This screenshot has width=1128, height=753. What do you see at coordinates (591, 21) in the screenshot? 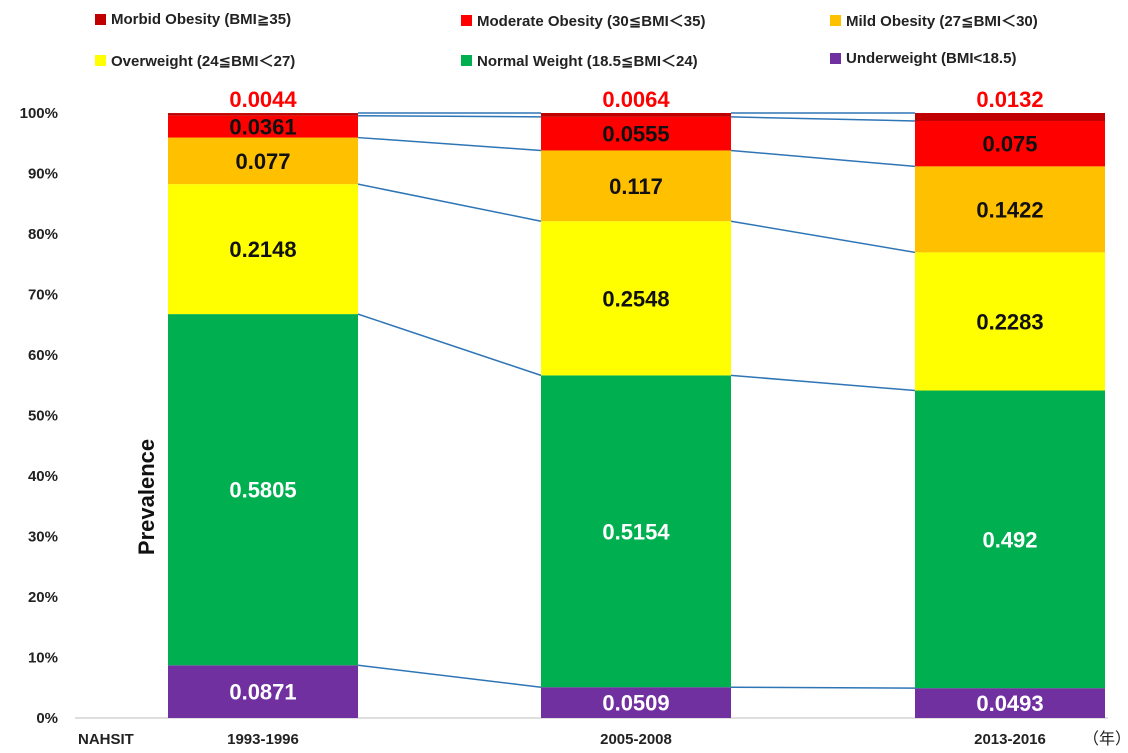
I see `legend-label: Moderate Obesity (30≦BMI＜35)` at bounding box center [591, 21].